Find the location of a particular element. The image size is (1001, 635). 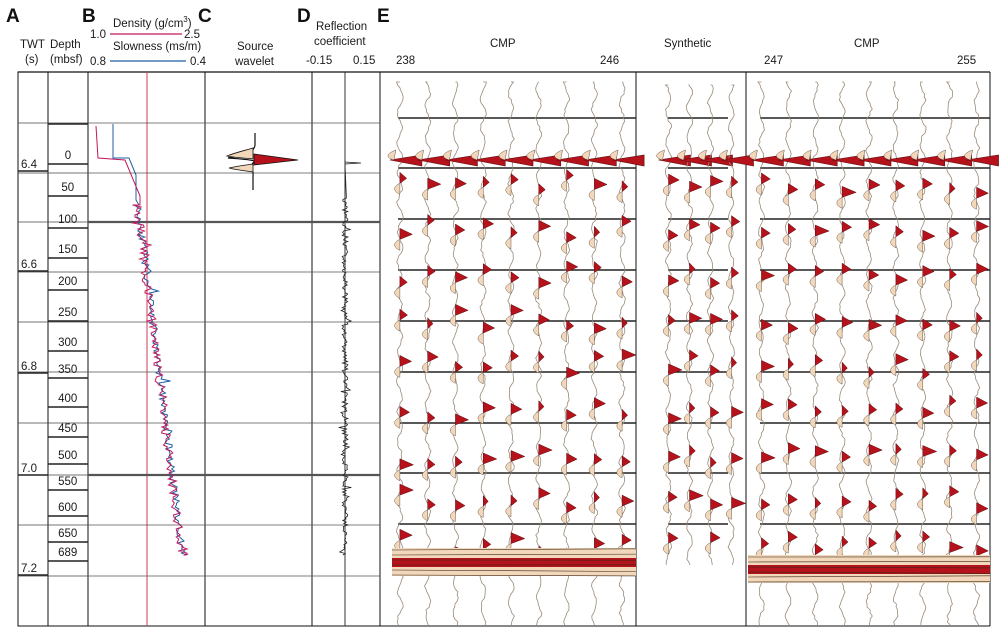

panel-e-letter: E is located at coordinates (383, 16).